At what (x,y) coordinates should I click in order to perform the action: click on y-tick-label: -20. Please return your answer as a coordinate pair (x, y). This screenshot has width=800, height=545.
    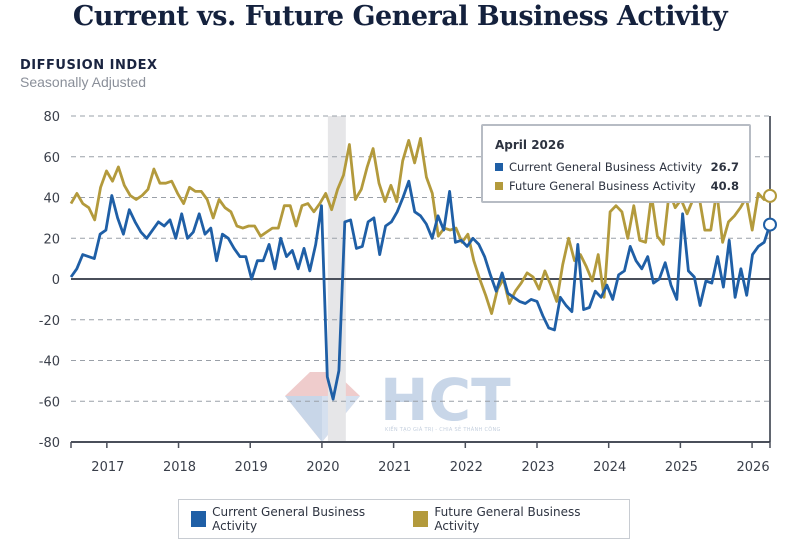
    Looking at the image, I should click on (49, 321).